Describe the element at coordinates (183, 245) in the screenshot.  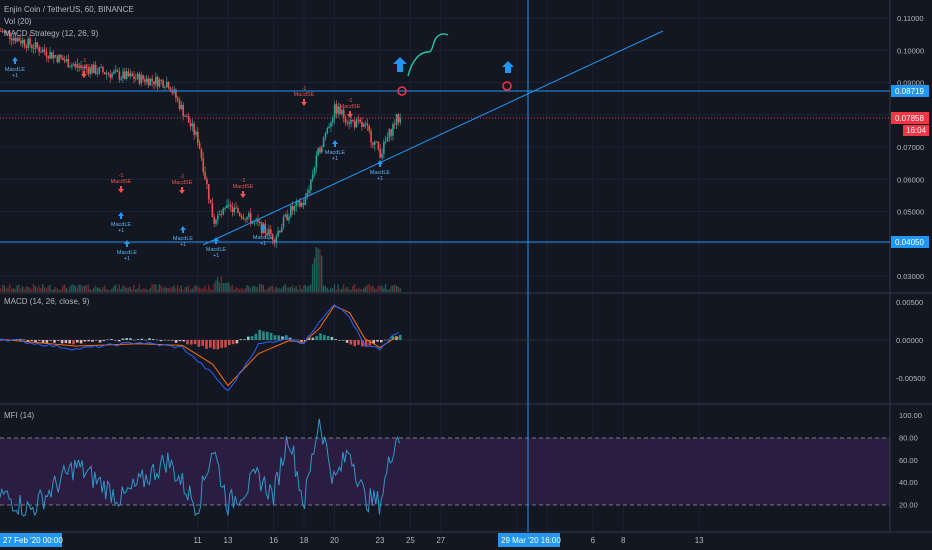
I see `long-signal-qty: +1` at that location.